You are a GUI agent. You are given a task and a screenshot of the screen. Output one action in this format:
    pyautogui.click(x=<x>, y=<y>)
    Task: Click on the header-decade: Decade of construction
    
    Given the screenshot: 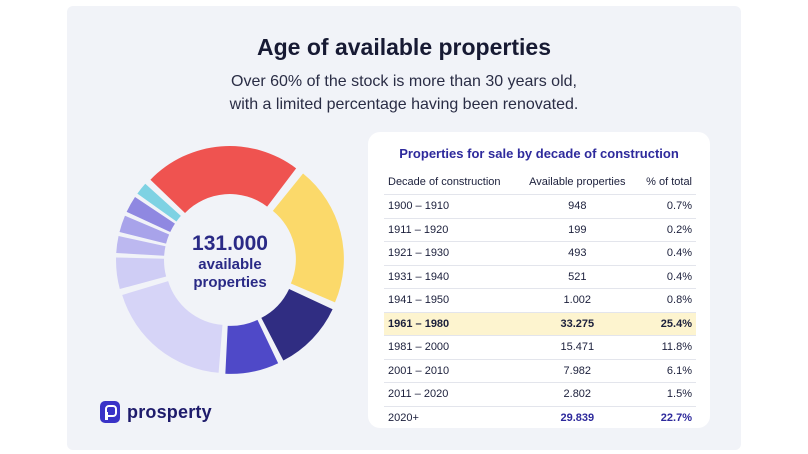 What is the action you would take?
    pyautogui.click(x=444, y=182)
    